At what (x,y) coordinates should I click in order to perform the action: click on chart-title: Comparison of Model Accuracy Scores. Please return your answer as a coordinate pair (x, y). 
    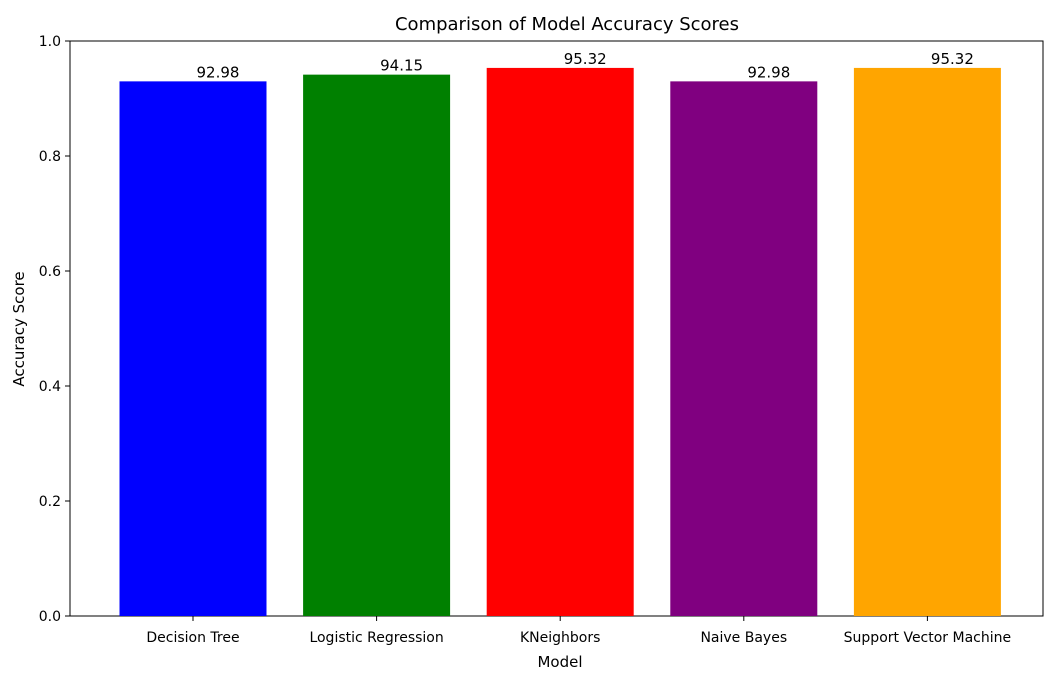
    Looking at the image, I should click on (567, 24).